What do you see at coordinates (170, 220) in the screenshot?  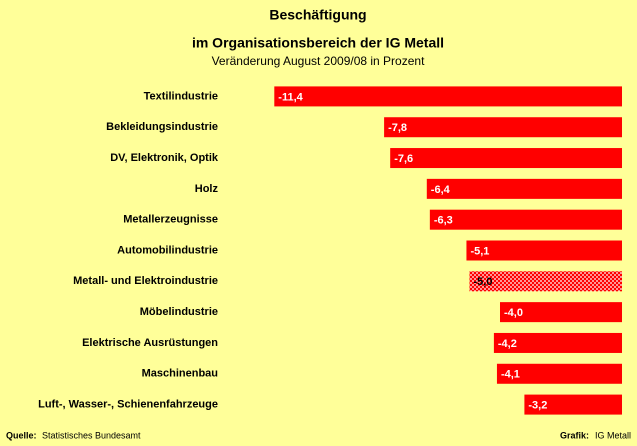 I see `category-label: Metallerzeugnisse` at bounding box center [170, 220].